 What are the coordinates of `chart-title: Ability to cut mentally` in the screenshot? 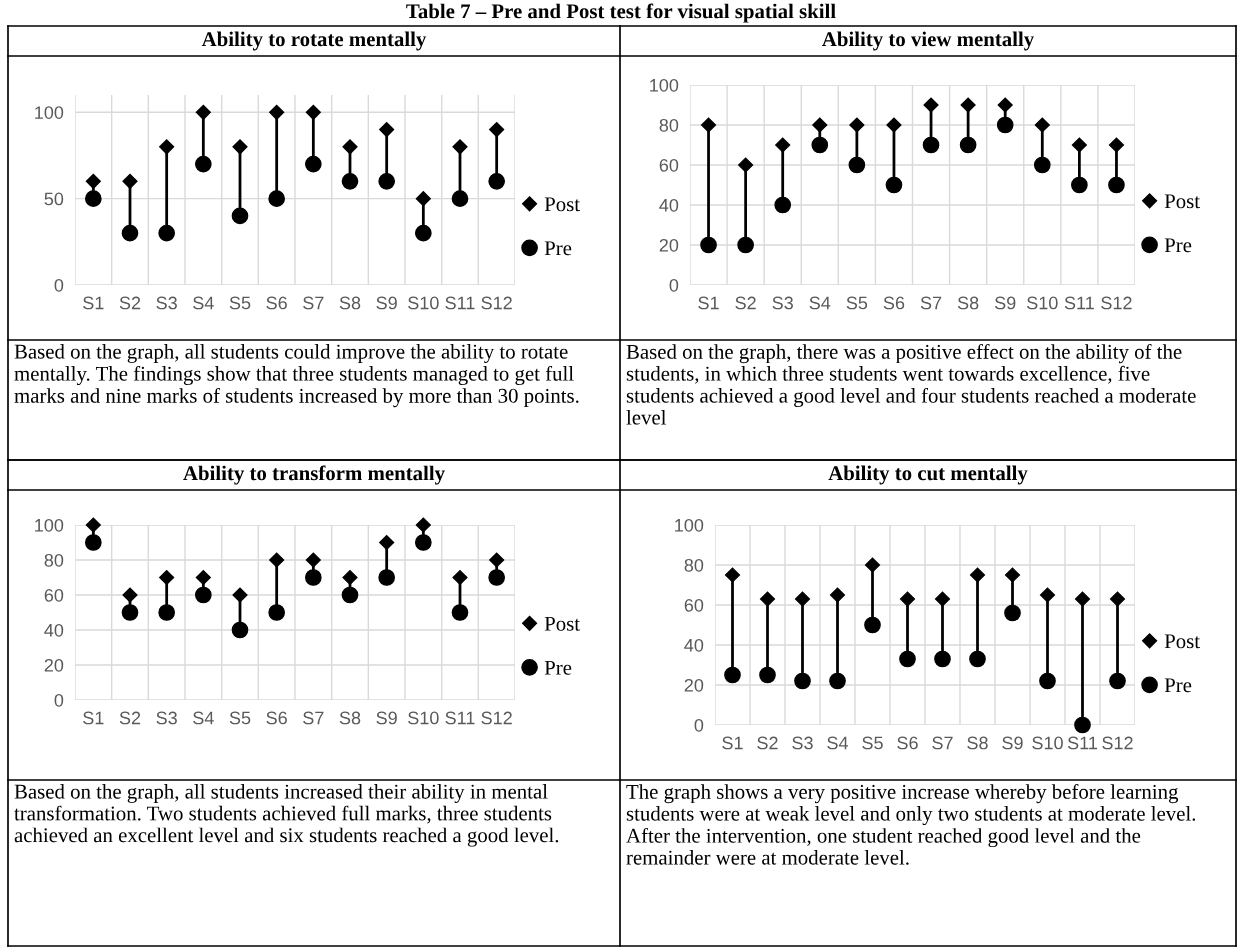 It's located at (928, 475).